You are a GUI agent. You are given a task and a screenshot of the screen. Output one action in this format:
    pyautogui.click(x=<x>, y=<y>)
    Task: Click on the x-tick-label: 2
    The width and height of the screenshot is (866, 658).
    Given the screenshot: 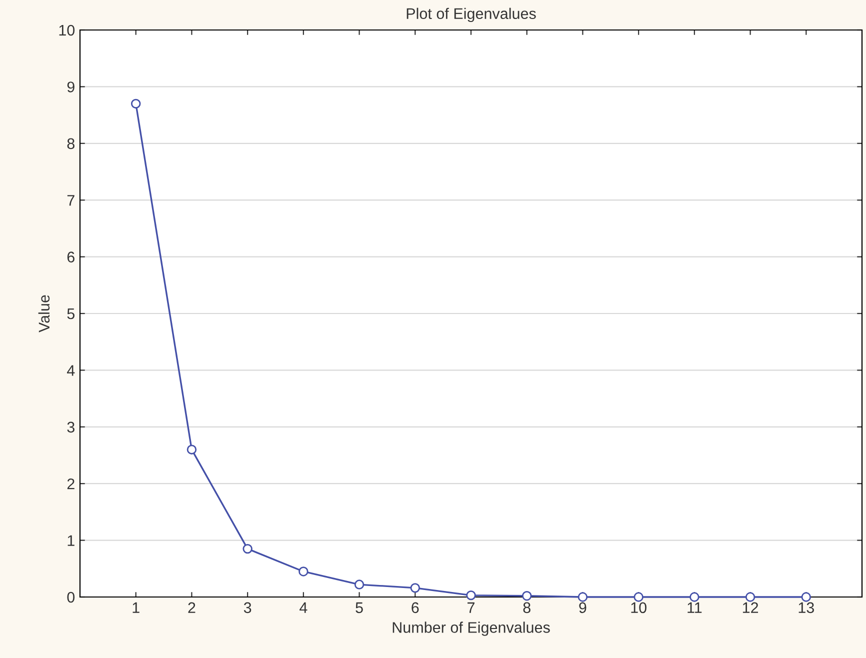 What is the action you would take?
    pyautogui.click(x=192, y=607)
    